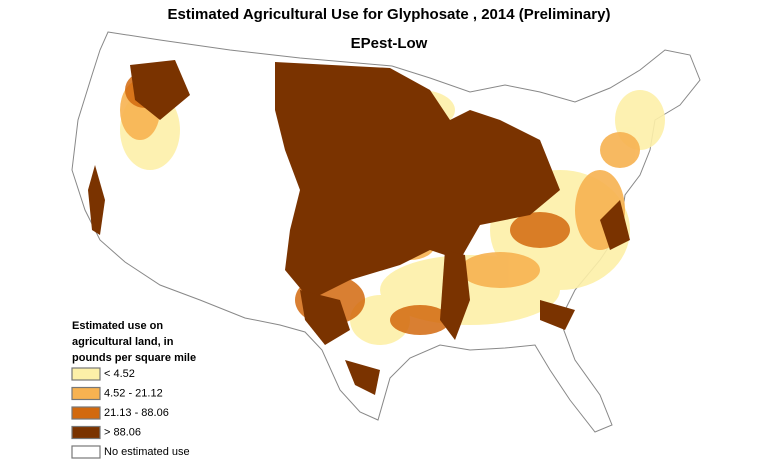  What do you see at coordinates (123, 342) in the screenshot?
I see `legend-title: agricultural land, in` at bounding box center [123, 342].